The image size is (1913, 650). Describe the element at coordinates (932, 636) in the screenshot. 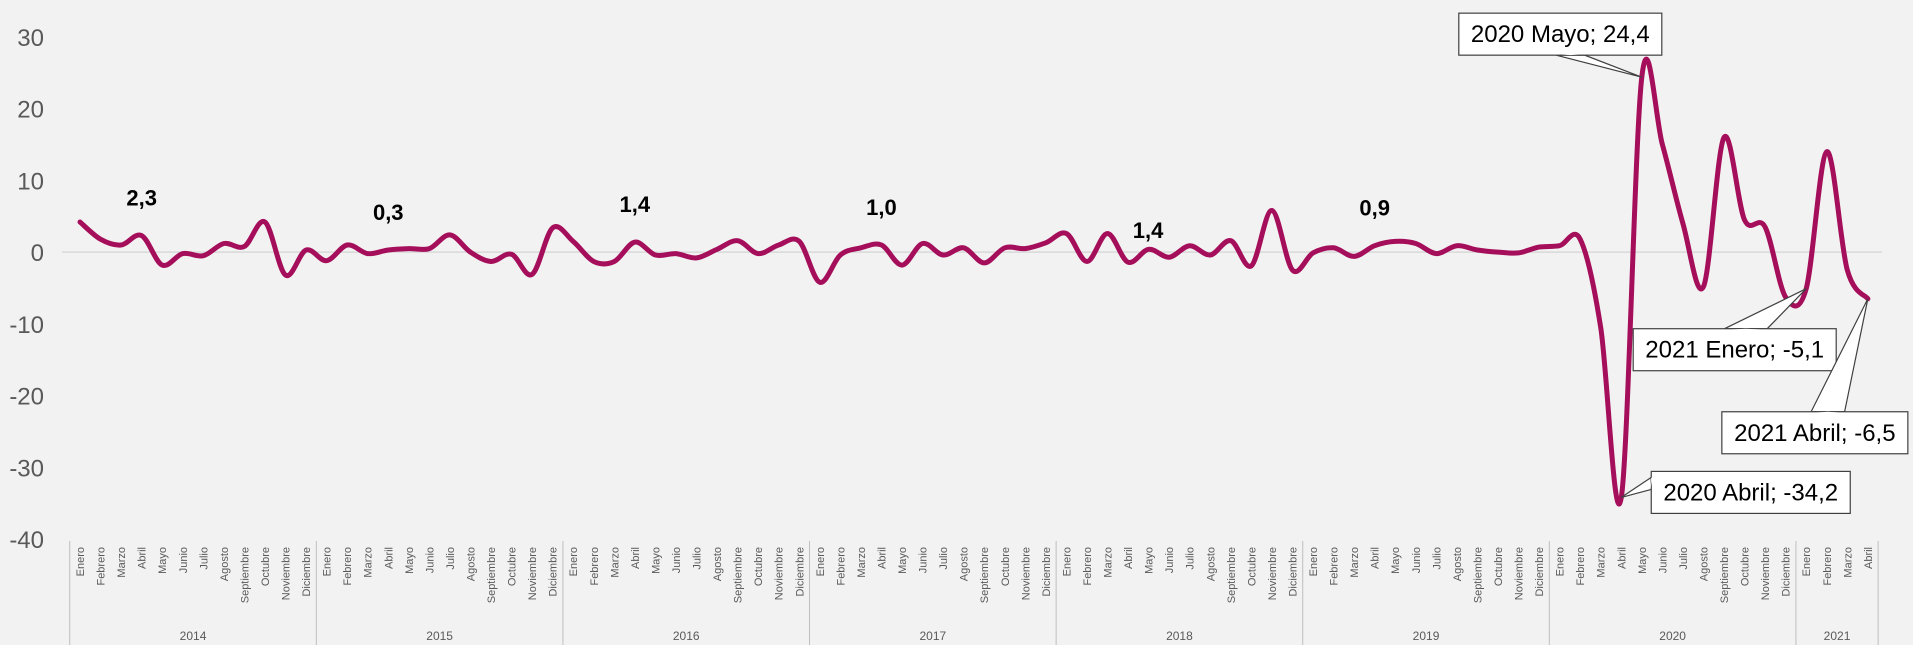

I see `year-tick-label: 2017` at that location.